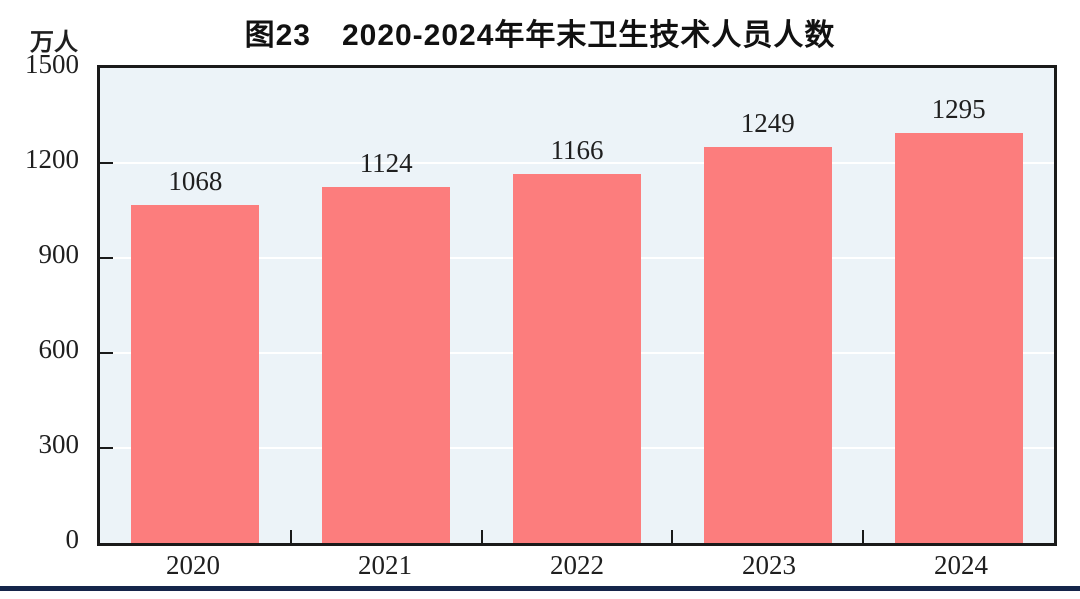  Describe the element at coordinates (52, 64) in the screenshot. I see `y-axis-tick-label: 1500` at that location.